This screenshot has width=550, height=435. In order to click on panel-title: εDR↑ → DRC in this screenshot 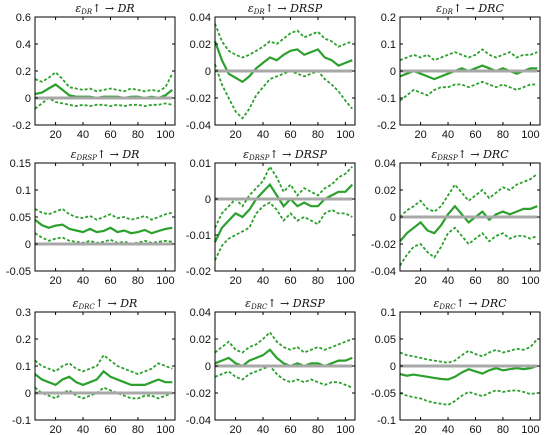, I will do `click(470, 9)`.